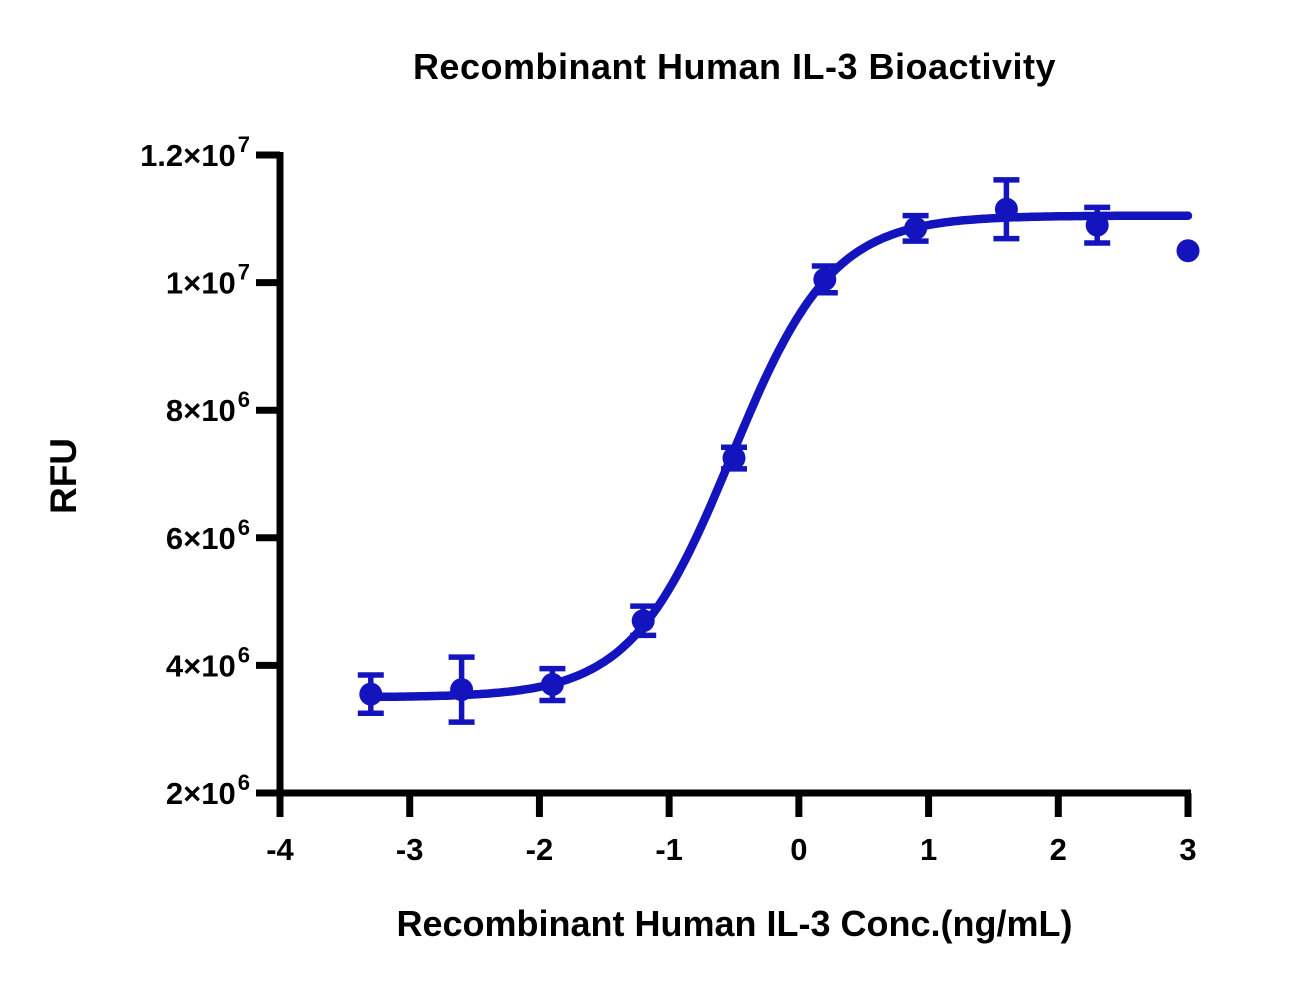 The height and width of the screenshot is (999, 1299). What do you see at coordinates (280, 849) in the screenshot?
I see `x-tick-label: -4` at bounding box center [280, 849].